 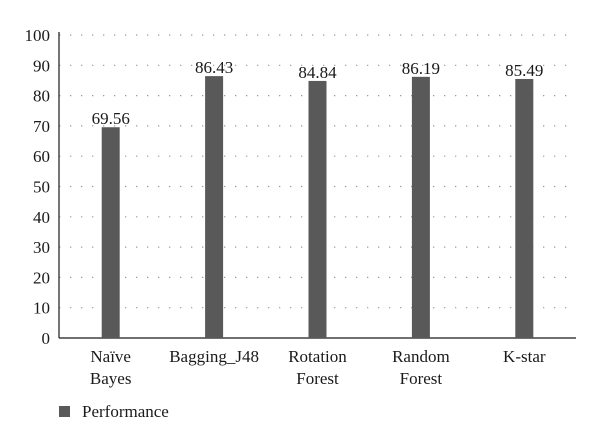 What do you see at coordinates (64, 411) in the screenshot?
I see `legend-swatch` at bounding box center [64, 411].